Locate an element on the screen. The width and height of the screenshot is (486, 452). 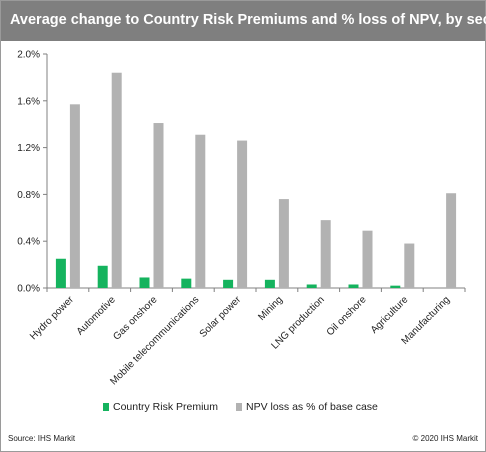
legend-label-country-risk-premium: Country Risk Premium is located at coordinates (165, 407).